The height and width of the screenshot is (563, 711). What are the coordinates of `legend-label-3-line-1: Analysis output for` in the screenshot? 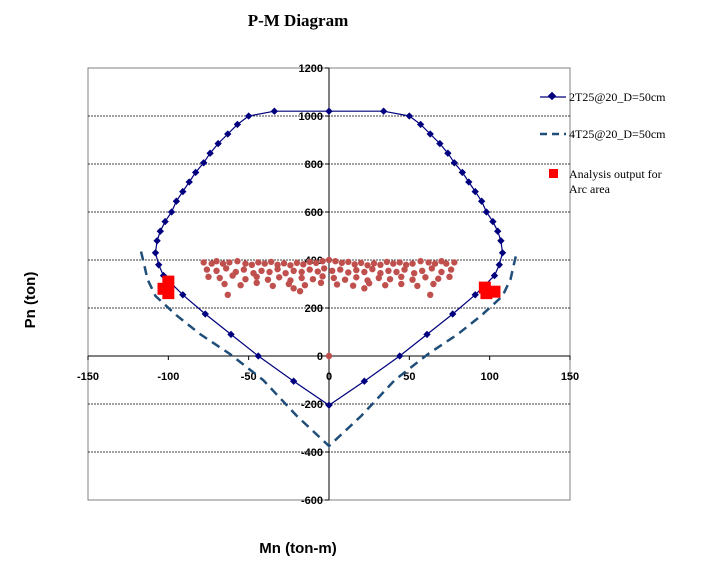 It's located at (615, 174).